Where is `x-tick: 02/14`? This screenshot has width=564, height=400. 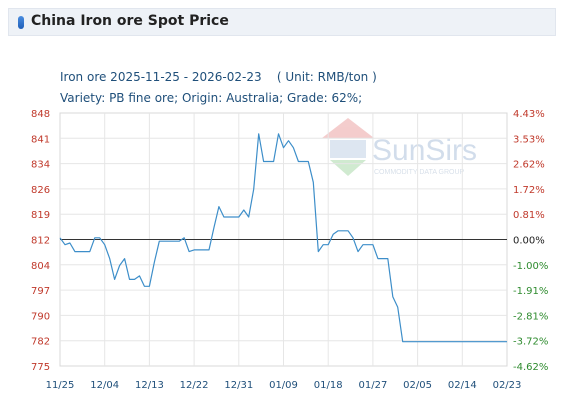 x-tick: 02/14 is located at coordinates (462, 385).